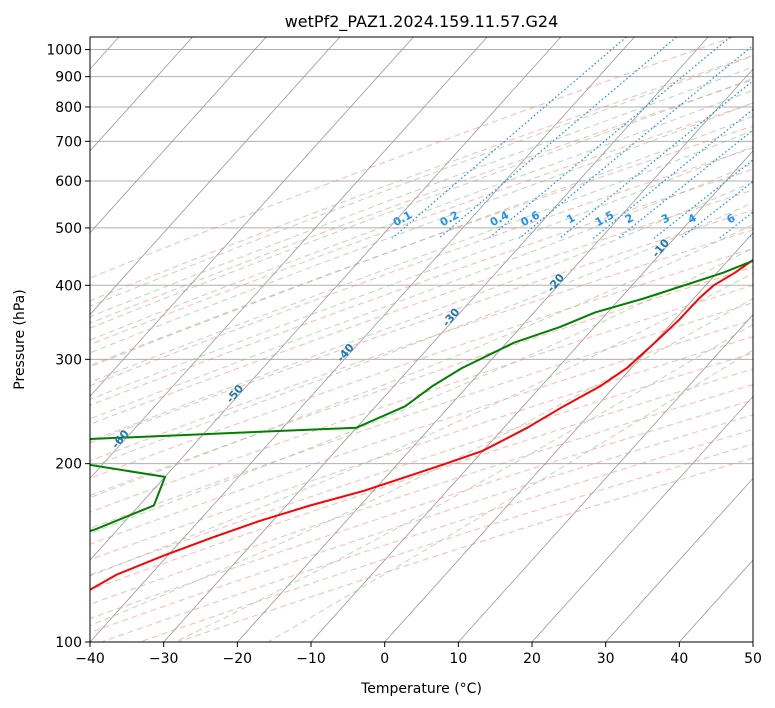 Image resolution: width=775 pixels, height=708 pixels. Describe the element at coordinates (384, 659) in the screenshot. I see `x-tick-label: 0` at that location.